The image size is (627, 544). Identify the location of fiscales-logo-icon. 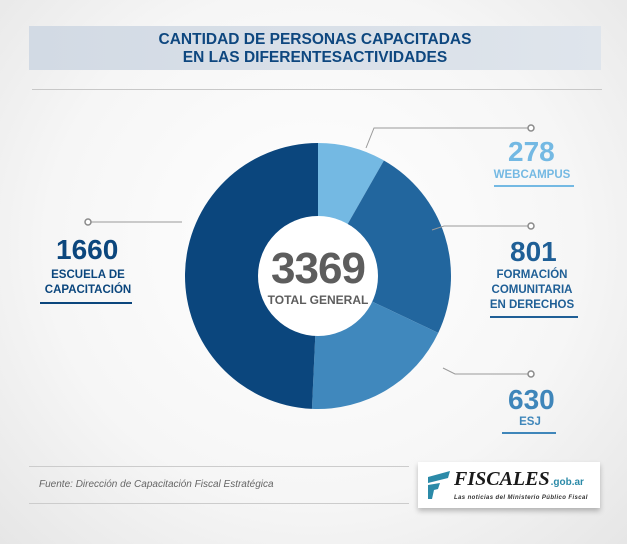
(439, 485).